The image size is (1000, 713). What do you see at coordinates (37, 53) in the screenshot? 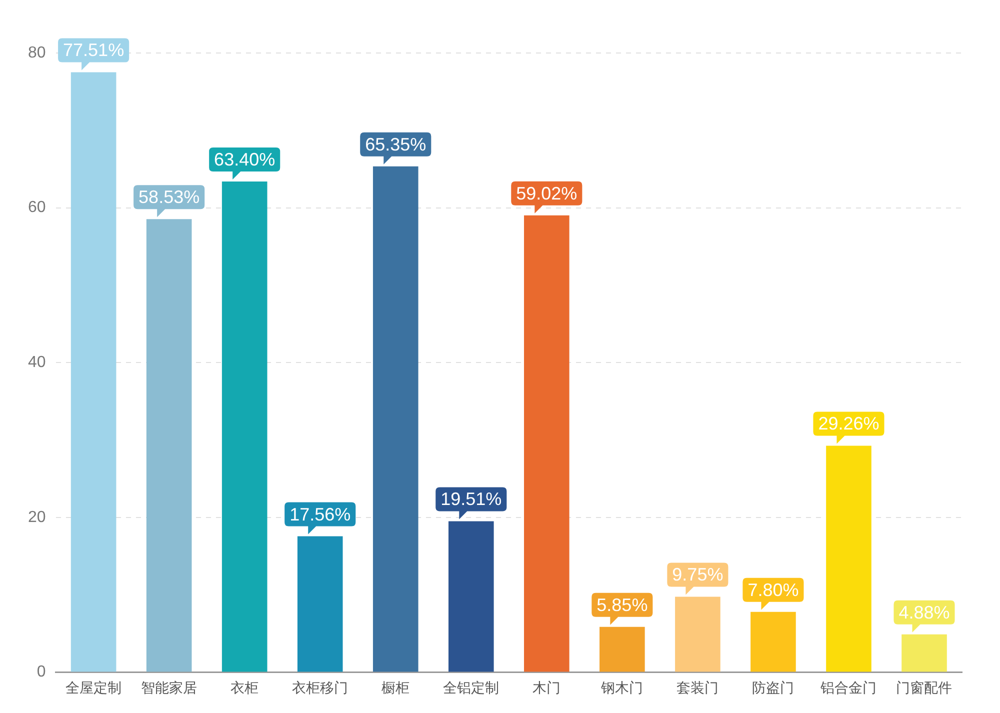
I see `y-tick-label: 80` at bounding box center [37, 53].